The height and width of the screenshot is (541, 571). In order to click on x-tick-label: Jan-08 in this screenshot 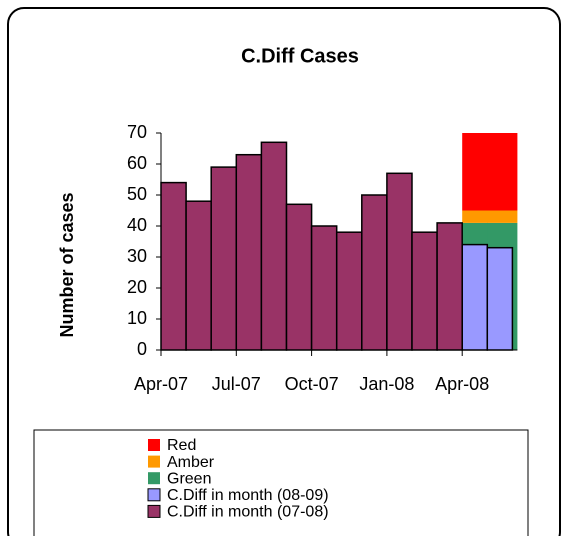, I will do `click(386, 384)`.